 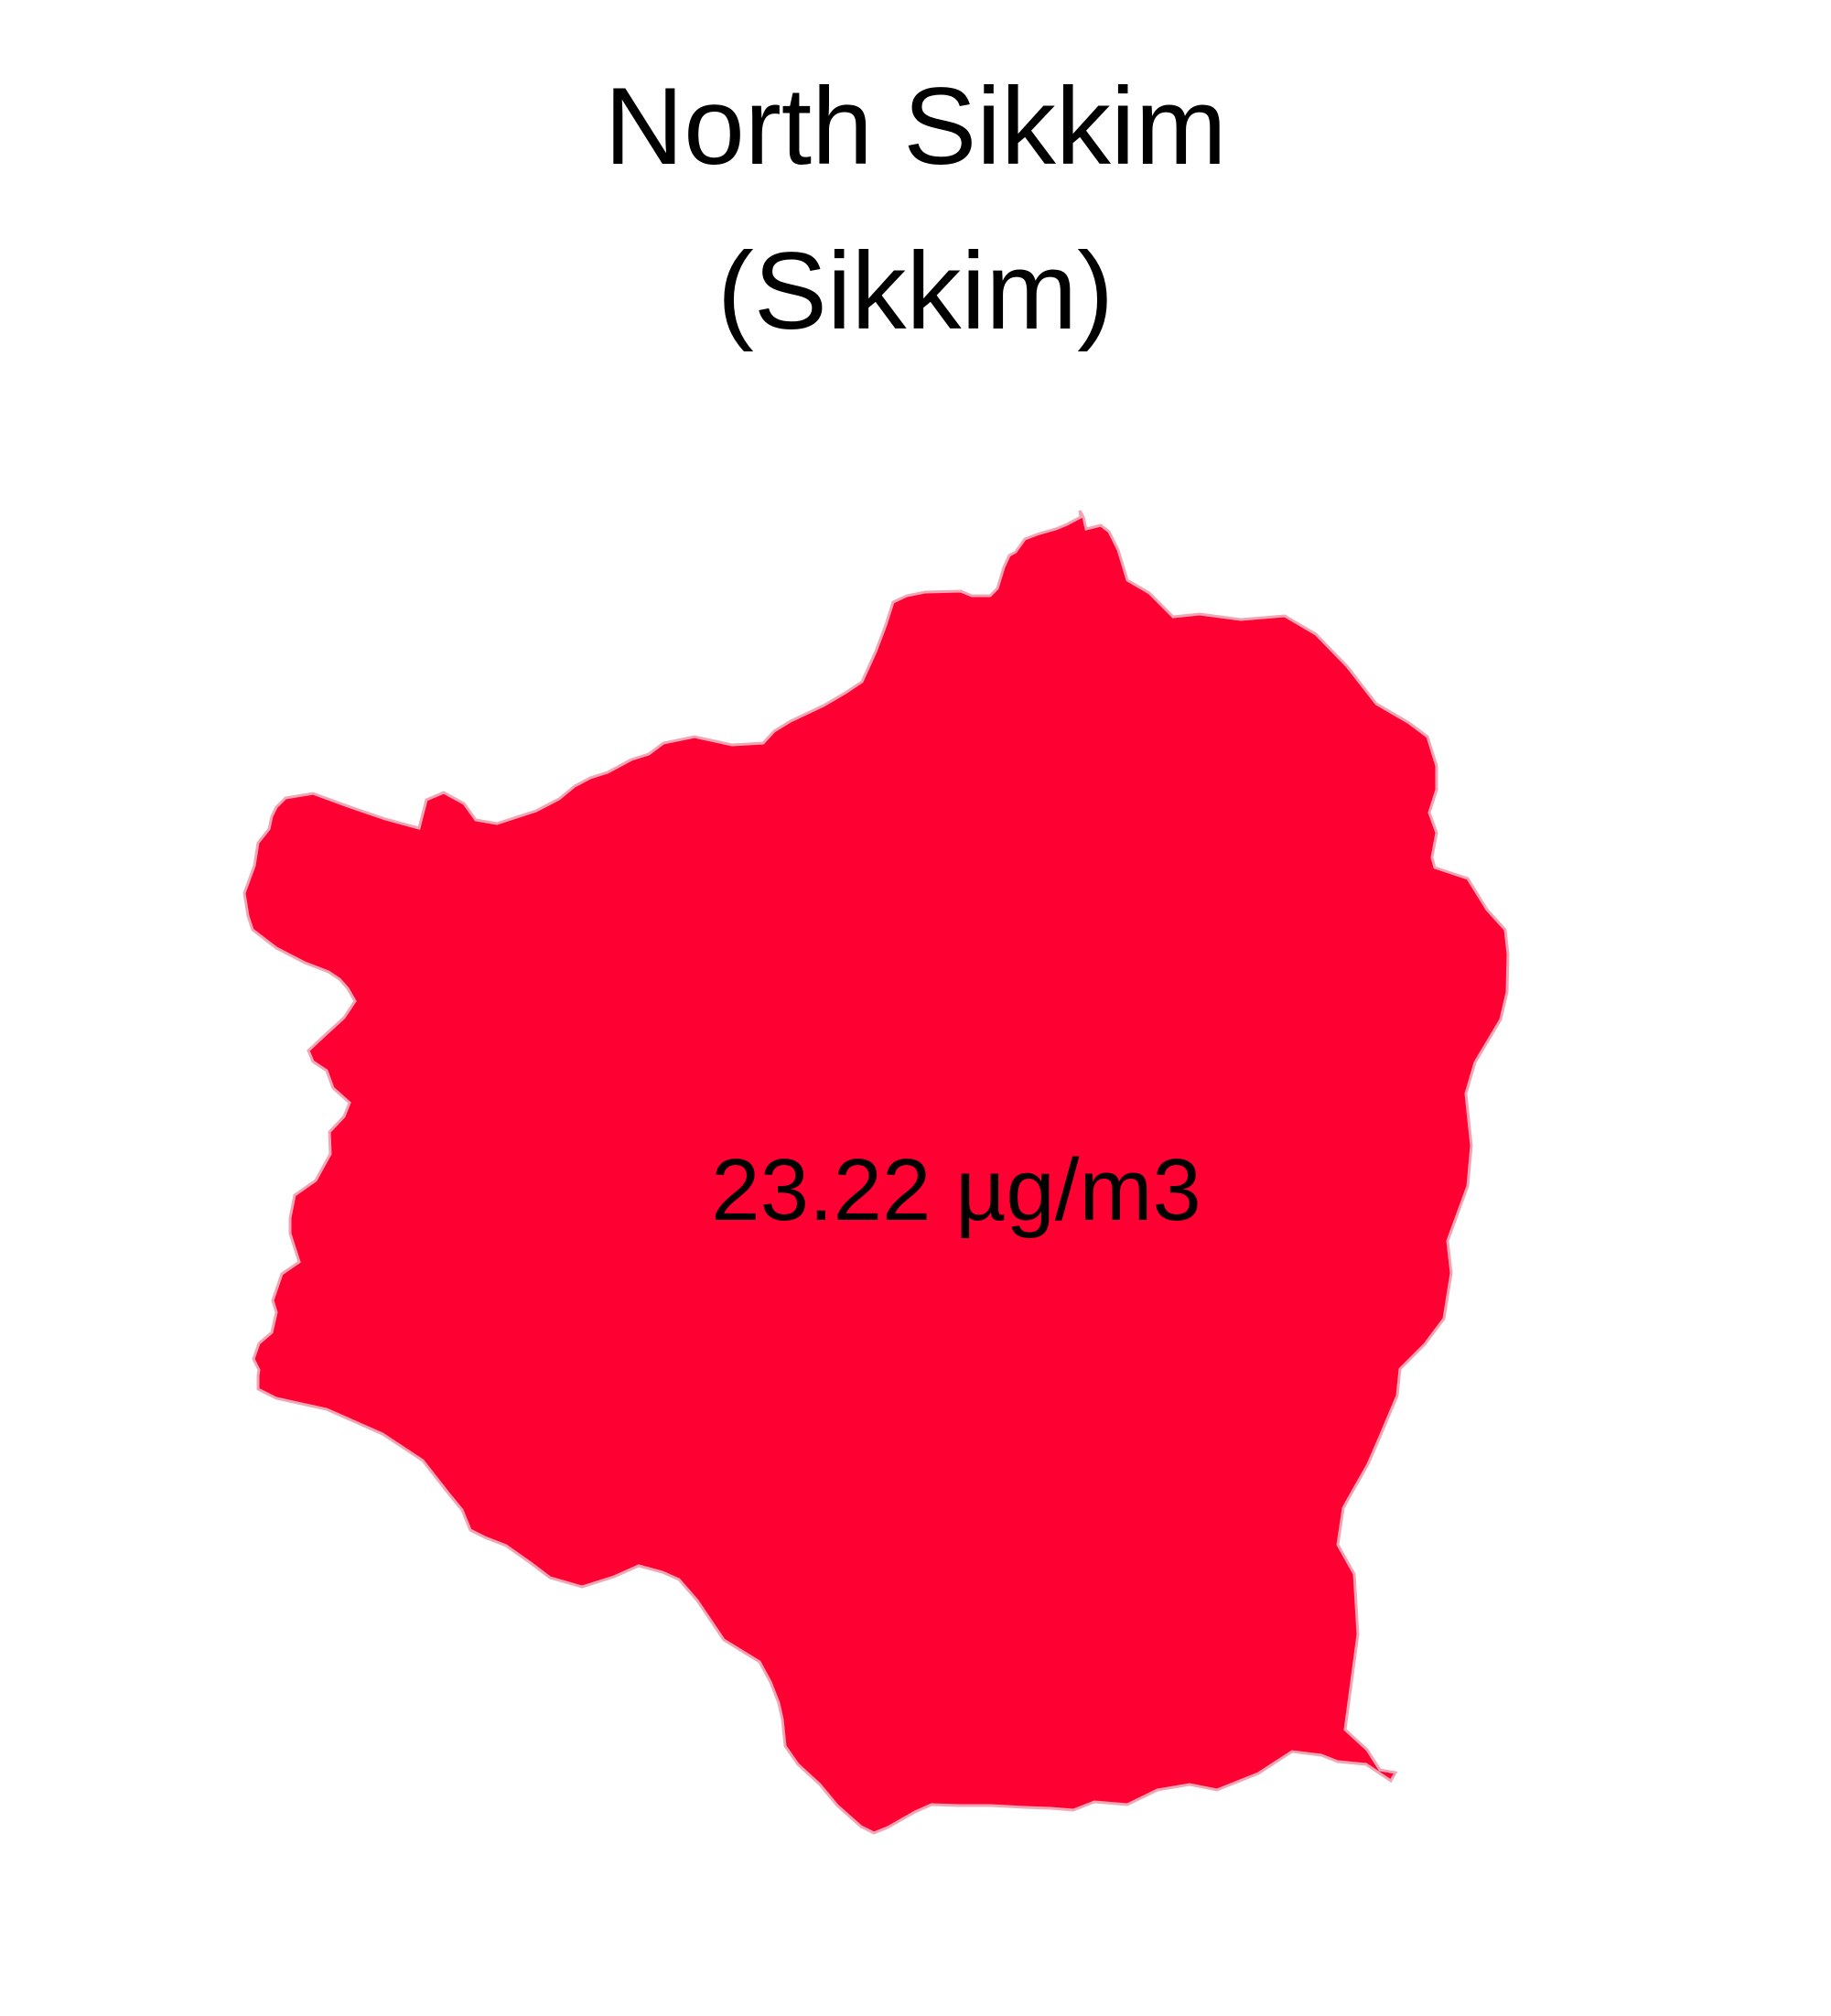 I want to click on map-title-state: (Sikkim), so click(x=916, y=291).